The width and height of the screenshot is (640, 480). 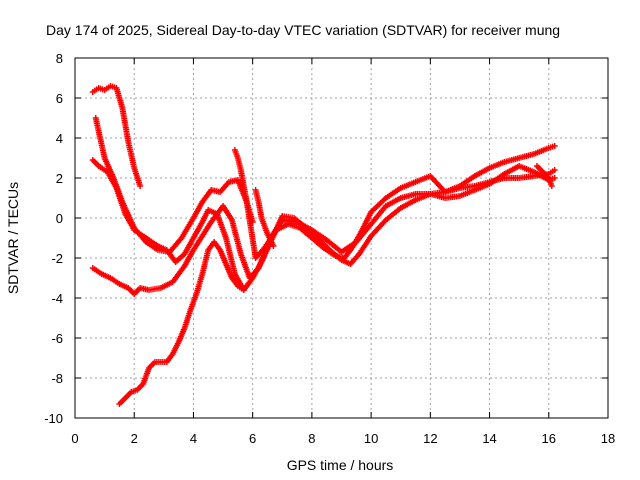 I want to click on y-tick-label: 0, so click(x=59, y=218).